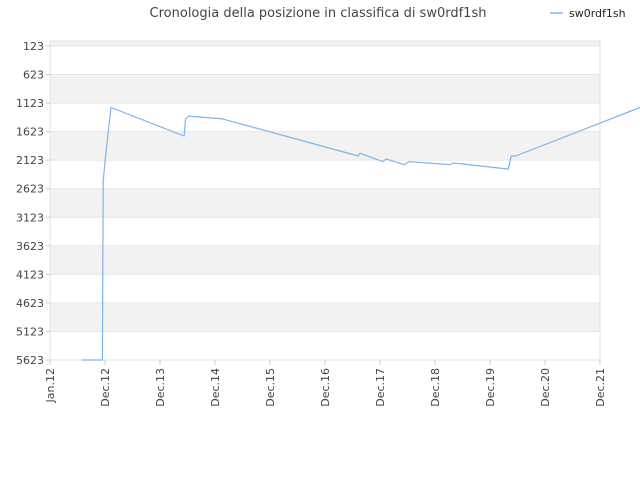  Describe the element at coordinates (600, 387) in the screenshot. I see `x-tick-label: Dec.21` at that location.